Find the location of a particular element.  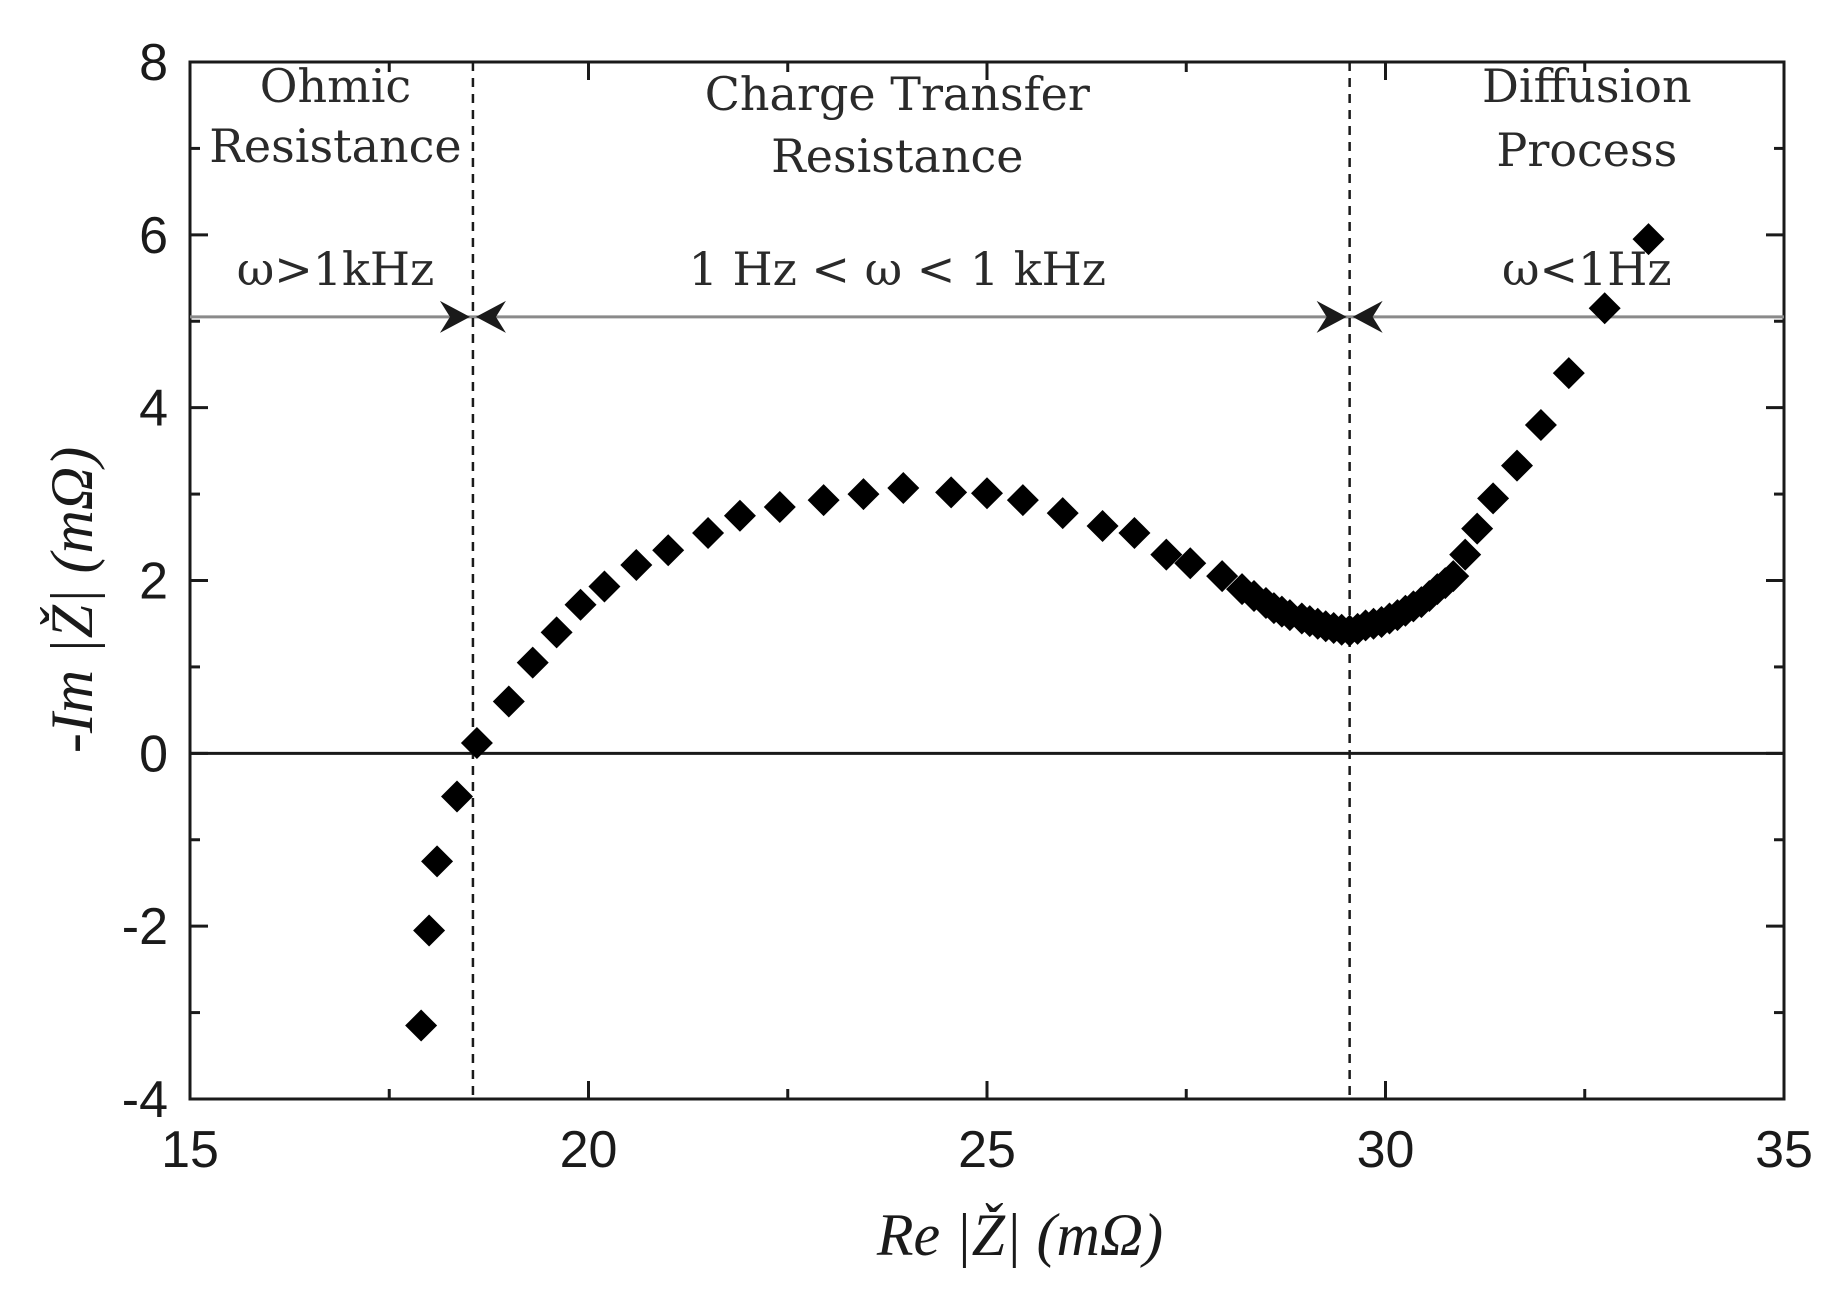

charge-transfer-title-line-2: Resistance is located at coordinates (897, 156).